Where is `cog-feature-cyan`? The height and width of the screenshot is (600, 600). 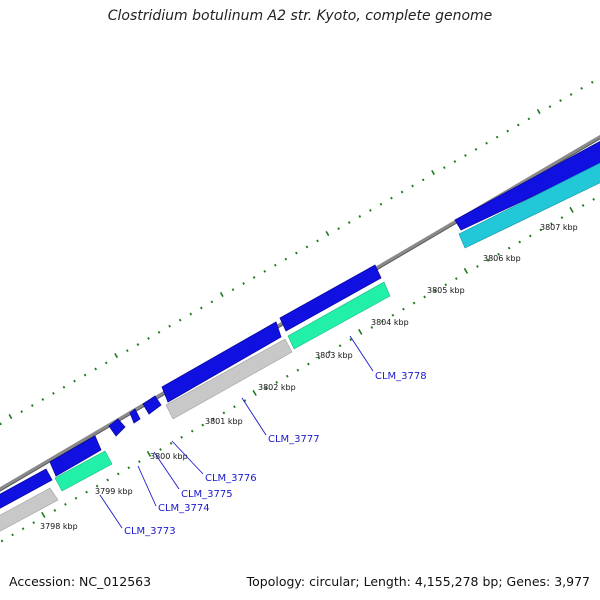
cog-feature-cyan is located at coordinates (529, 203).